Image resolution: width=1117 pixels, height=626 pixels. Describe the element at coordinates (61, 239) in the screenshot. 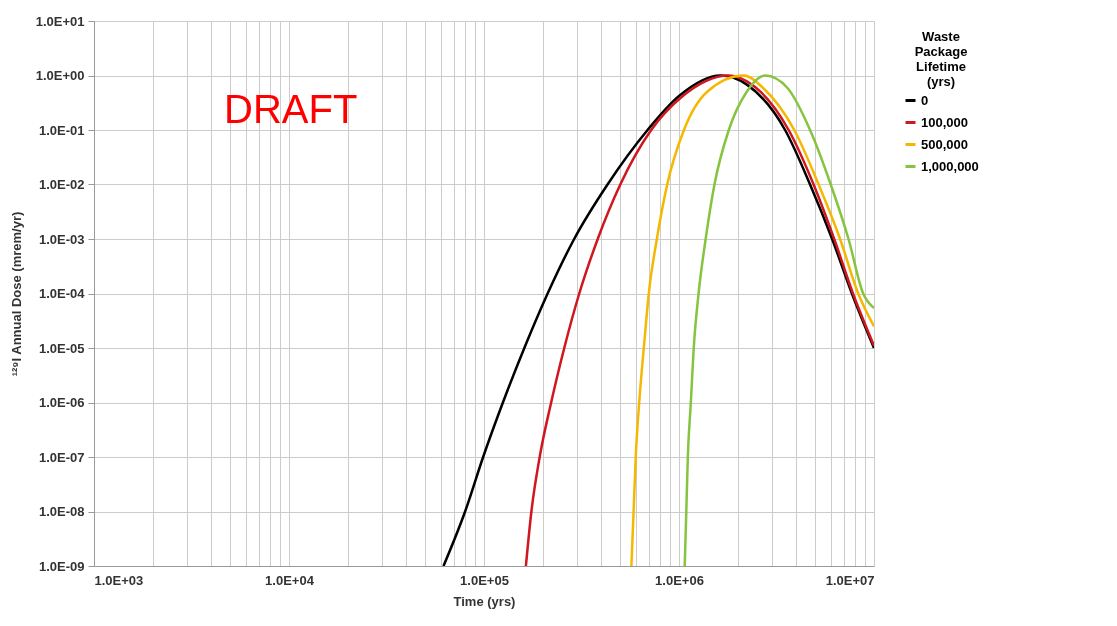

I see `y-tick-label: 1.0E-03` at that location.